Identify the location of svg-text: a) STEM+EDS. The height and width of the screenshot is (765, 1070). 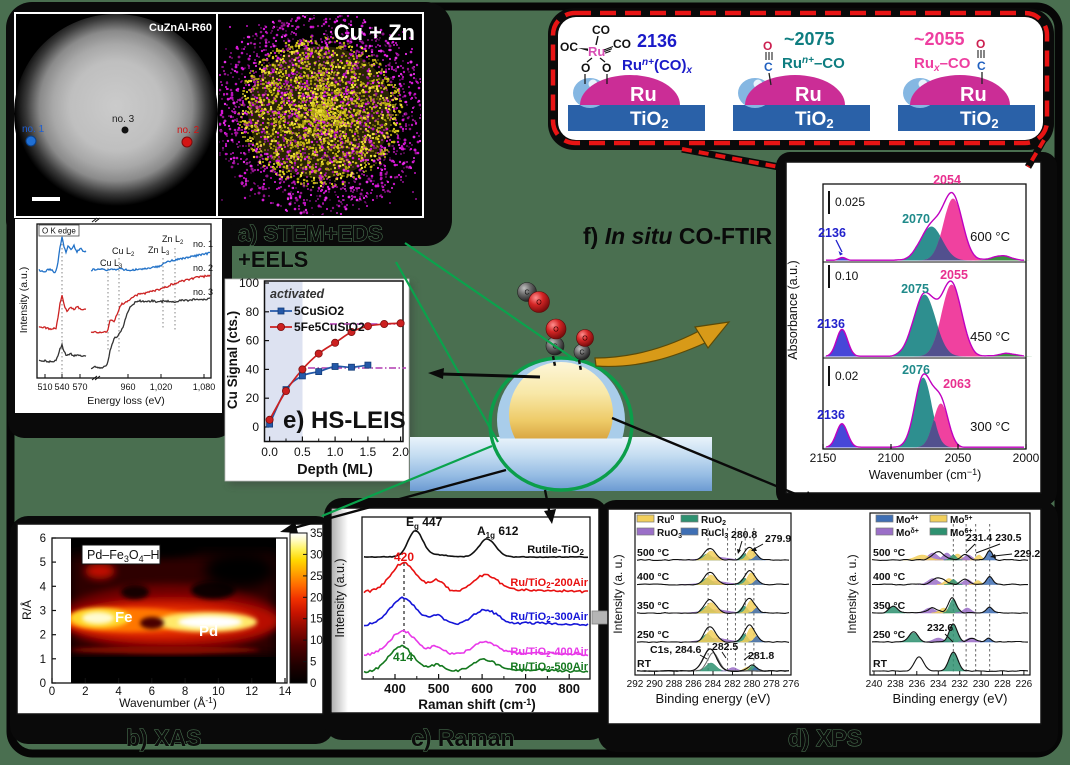
(310, 233).